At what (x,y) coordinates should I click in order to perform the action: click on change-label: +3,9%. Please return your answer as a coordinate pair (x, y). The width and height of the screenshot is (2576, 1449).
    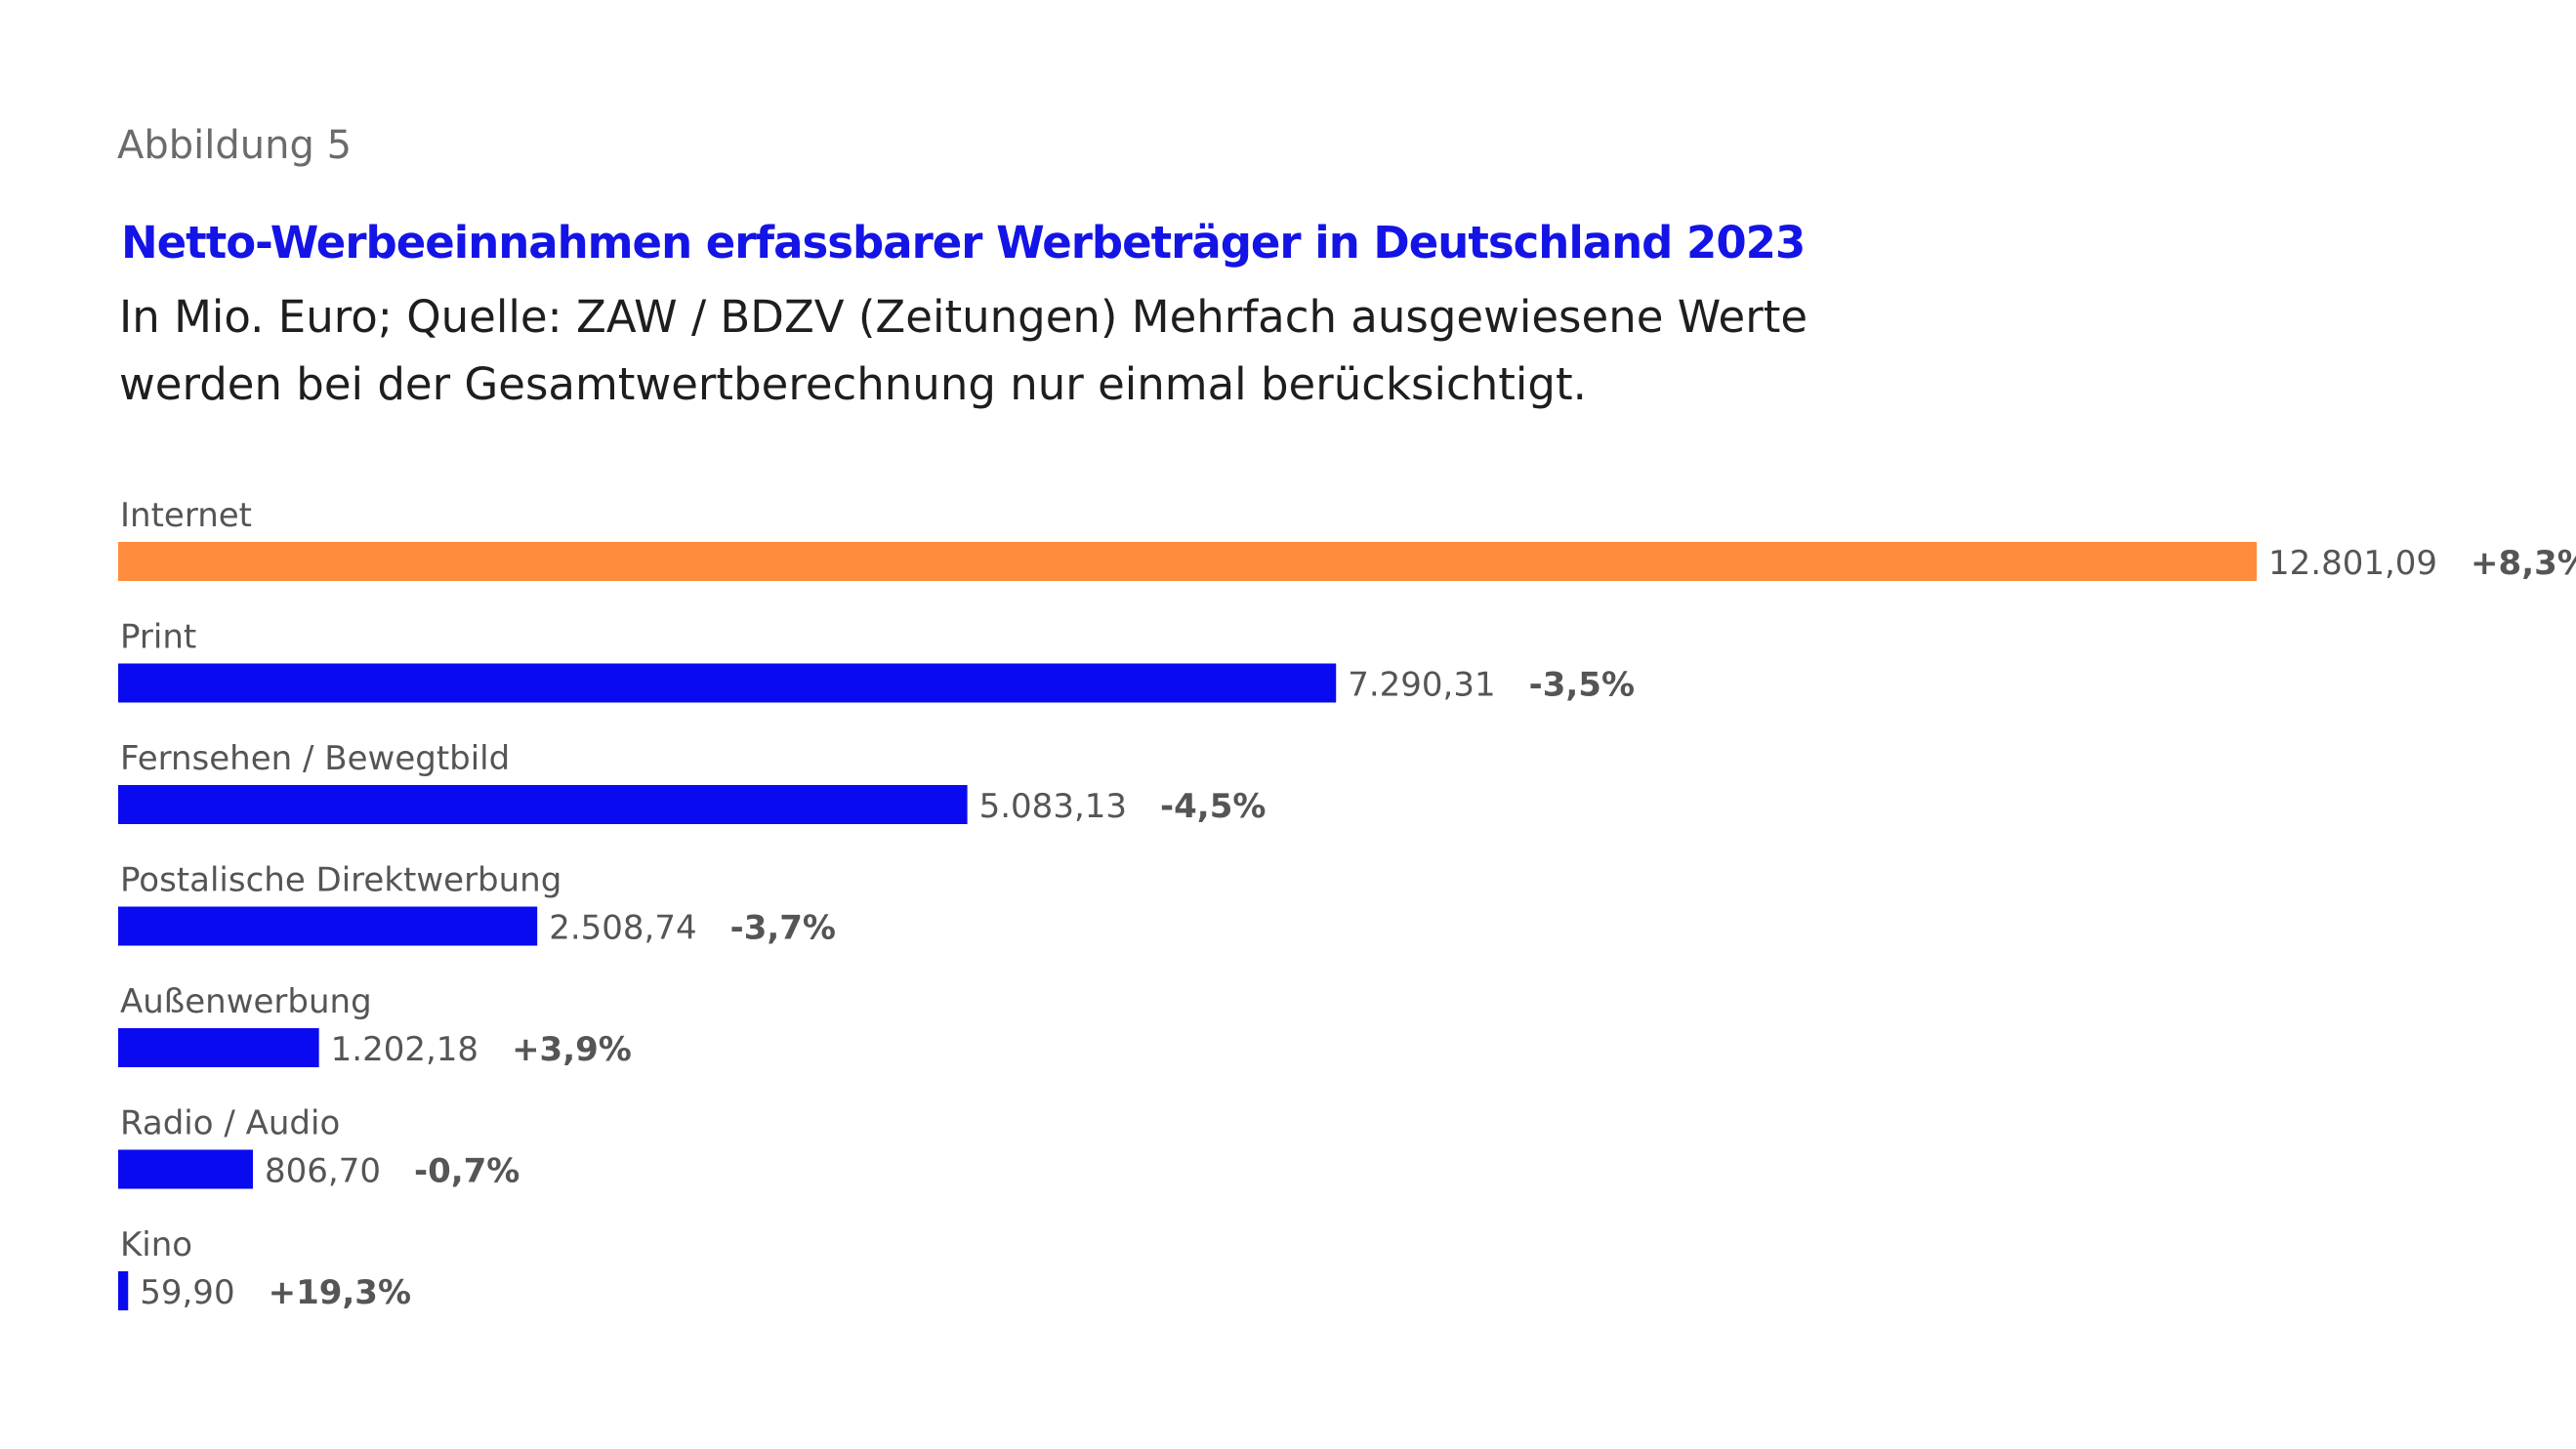
    Looking at the image, I should click on (572, 1049).